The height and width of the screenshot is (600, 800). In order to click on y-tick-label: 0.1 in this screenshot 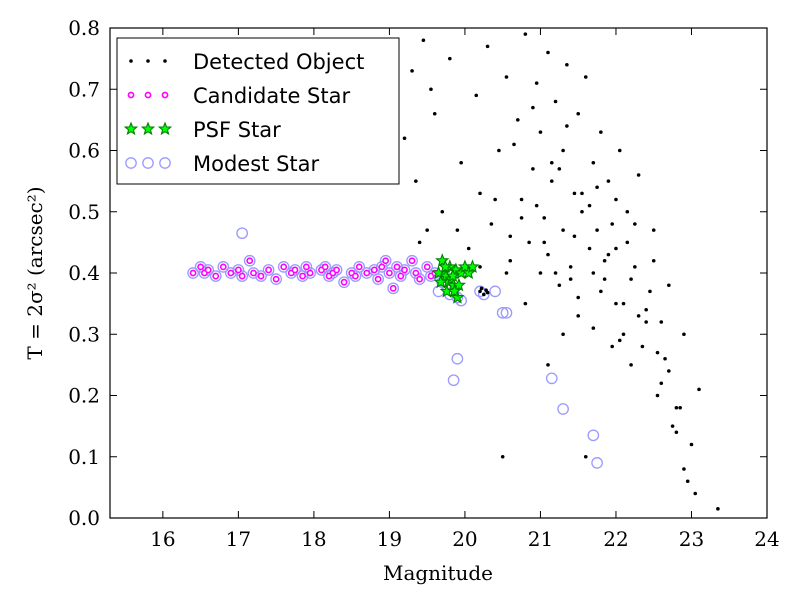, I will do `click(84, 457)`.